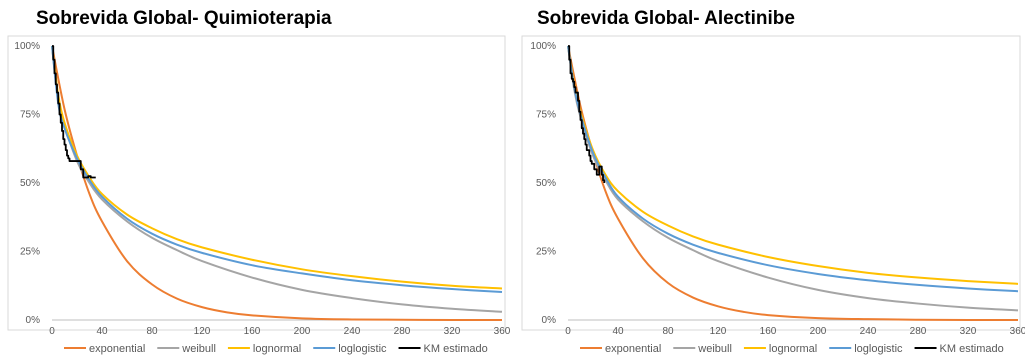 Image resolution: width=1025 pixels, height=362 pixels. I want to click on chart-title-quimioterapia: Sobrevida Global- Quimioterapia, so click(184, 18).